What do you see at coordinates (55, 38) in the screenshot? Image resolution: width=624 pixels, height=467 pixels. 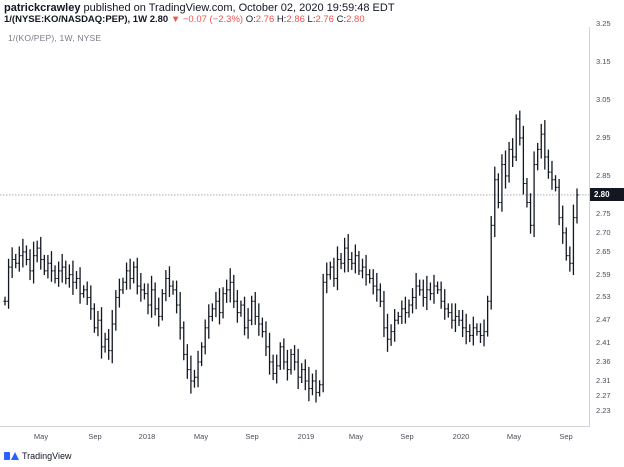 I see `series-legend: 1/(KO/PEP), 1W, NYSE` at bounding box center [55, 38].